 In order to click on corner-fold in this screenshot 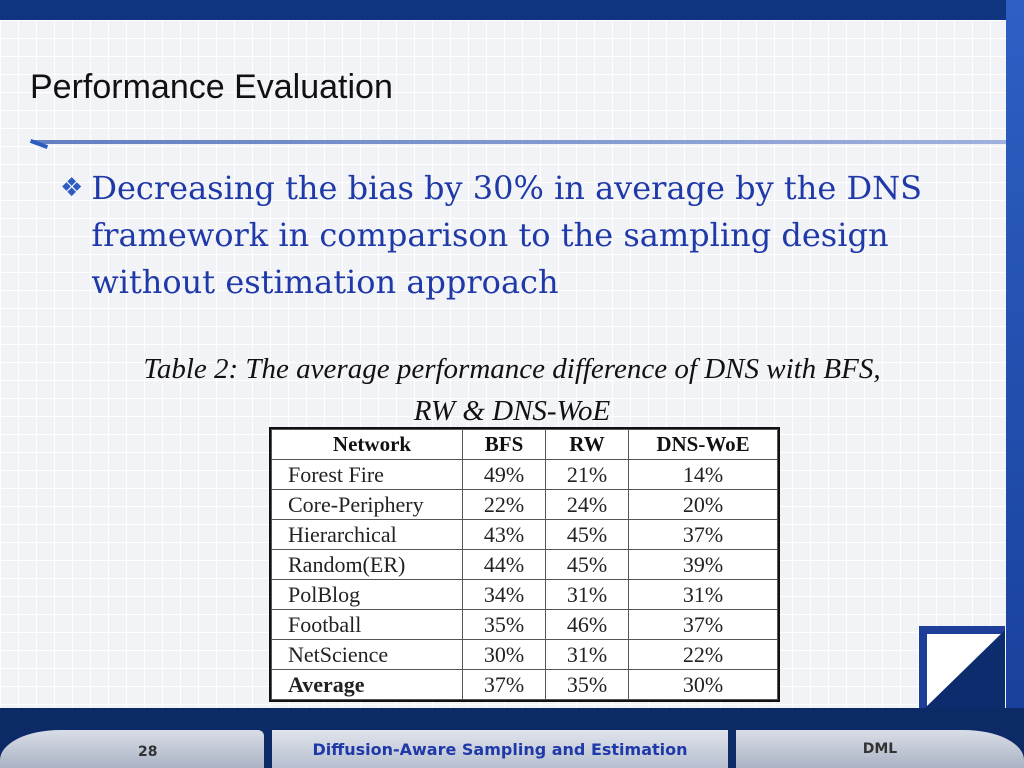, I will do `click(965, 669)`.